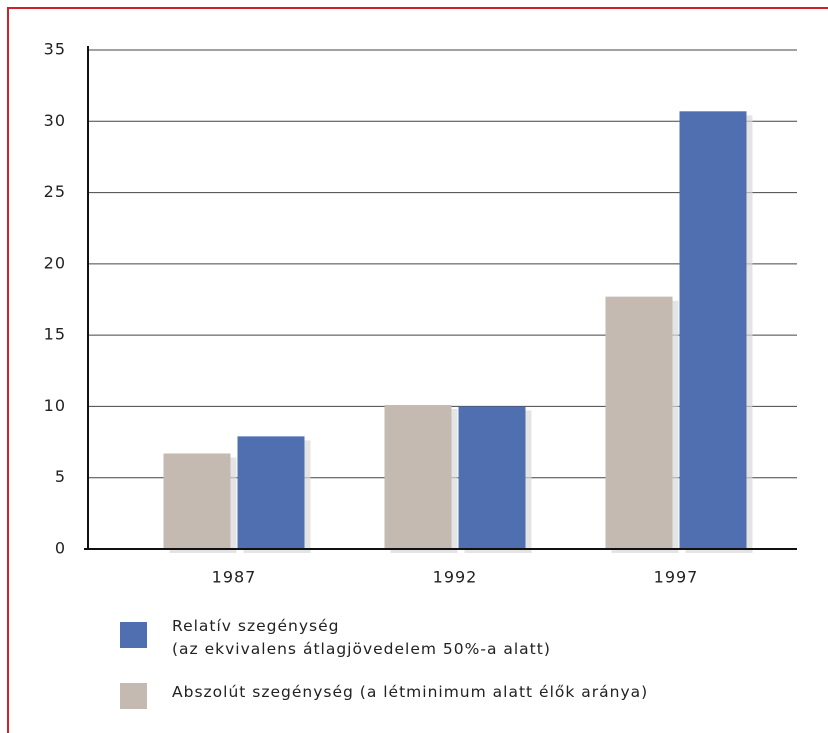  Describe the element at coordinates (455, 577) in the screenshot. I see `x-tick-label: 1992` at that location.